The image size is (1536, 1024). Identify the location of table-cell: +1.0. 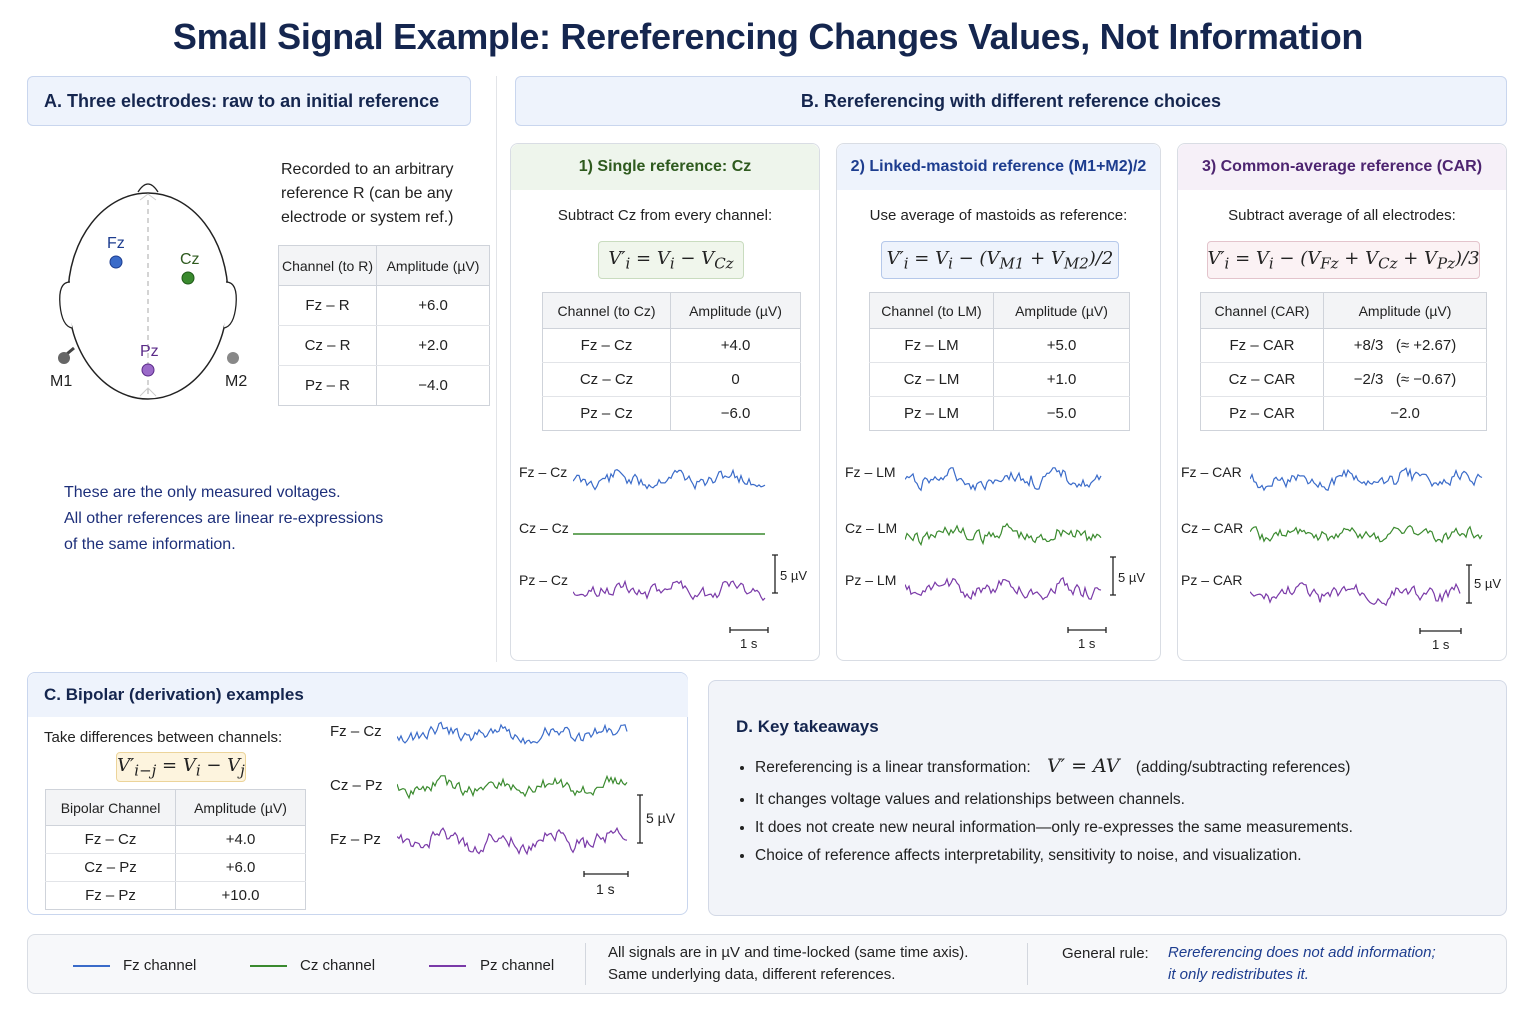
(1061, 379).